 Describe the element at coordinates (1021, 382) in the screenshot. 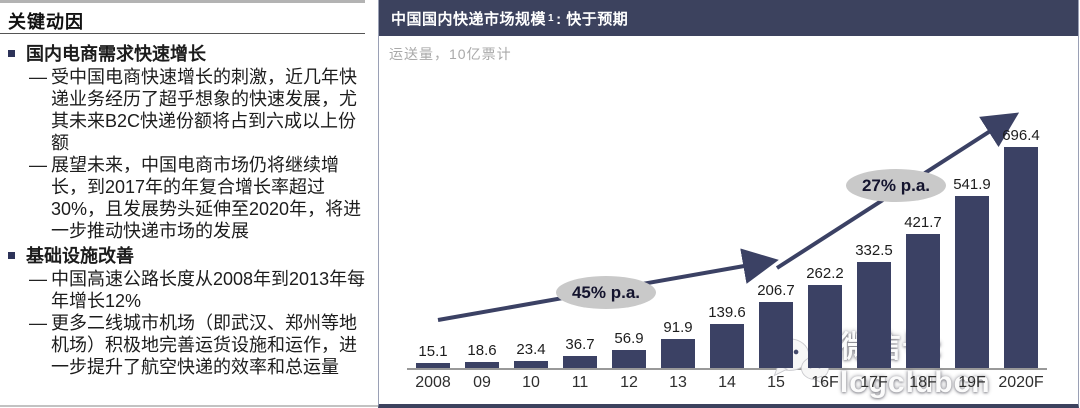

I see `x-axis-label: 2020F` at that location.